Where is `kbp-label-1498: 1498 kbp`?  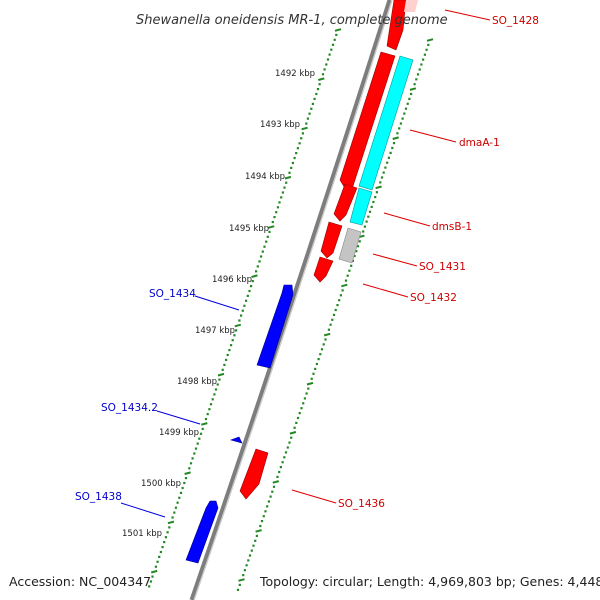 kbp-label-1498: 1498 kbp is located at coordinates (197, 382).